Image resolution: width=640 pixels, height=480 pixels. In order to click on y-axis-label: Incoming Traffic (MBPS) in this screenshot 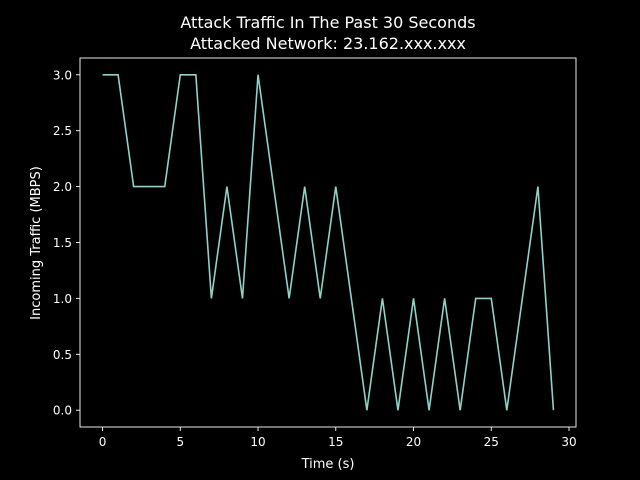, I will do `click(36, 243)`.